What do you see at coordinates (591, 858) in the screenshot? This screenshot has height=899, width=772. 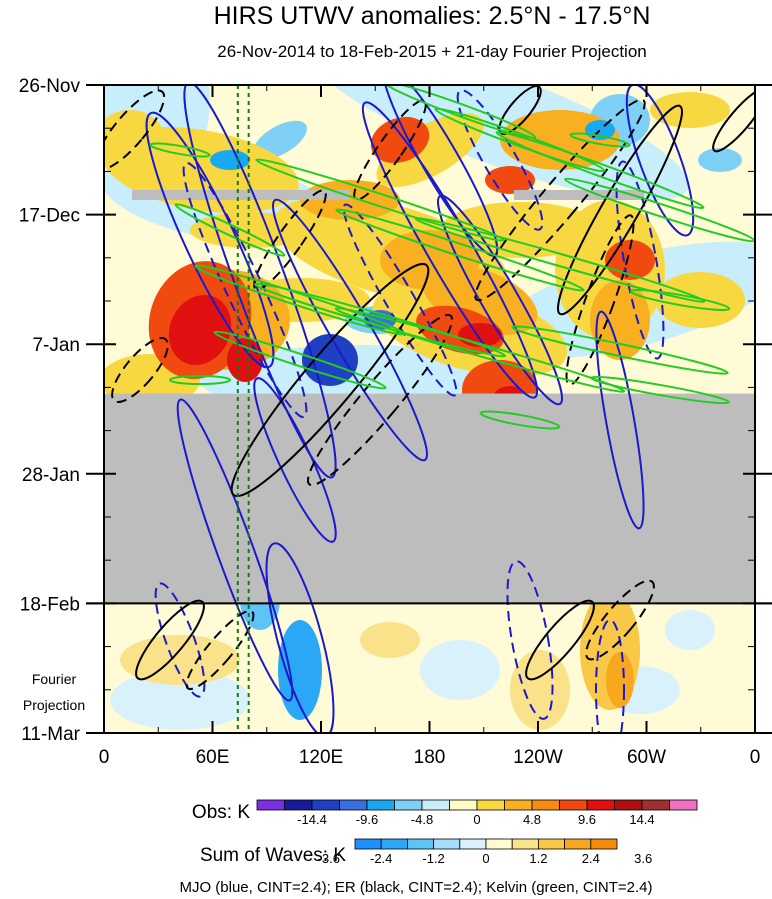 I see `waves-legend-label-5: 2.4` at bounding box center [591, 858].